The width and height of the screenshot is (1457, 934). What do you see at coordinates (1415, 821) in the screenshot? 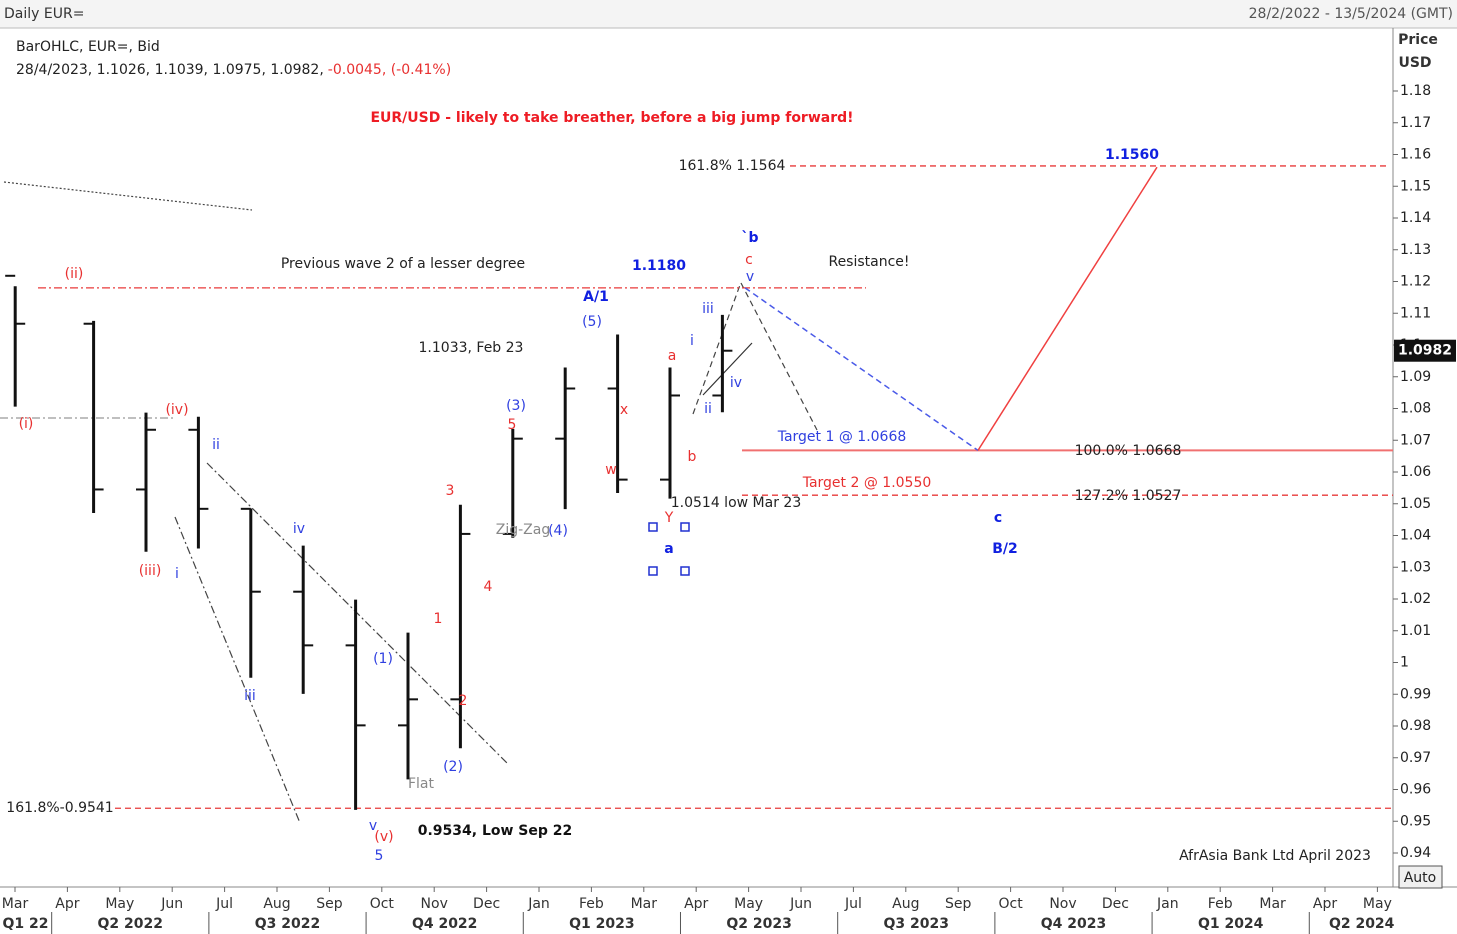
I see `y-tick-label: 0.95` at bounding box center [1415, 821].